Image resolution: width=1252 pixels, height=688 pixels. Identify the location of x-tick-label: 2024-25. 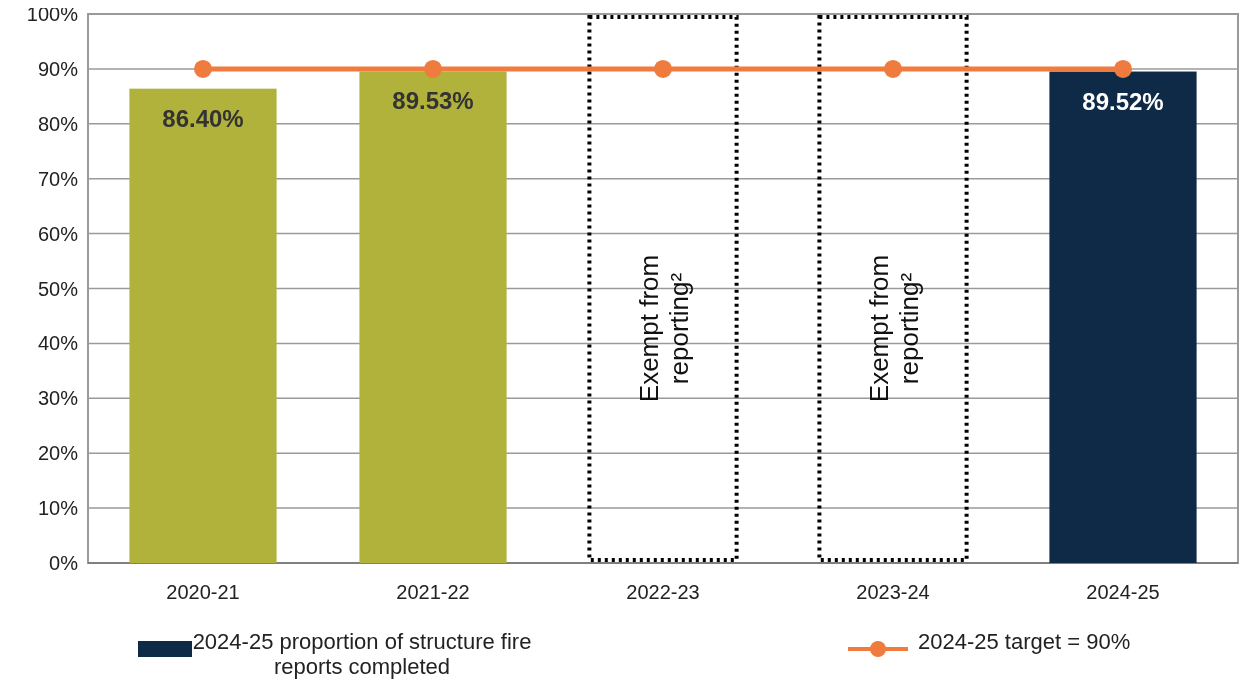
(1123, 592).